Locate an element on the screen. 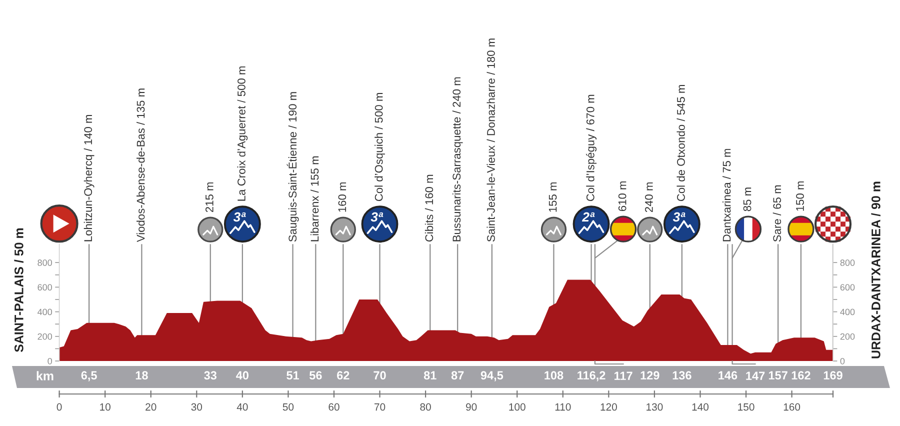 The height and width of the screenshot is (426, 900). y2-tick-label: 600 is located at coordinates (847, 287).